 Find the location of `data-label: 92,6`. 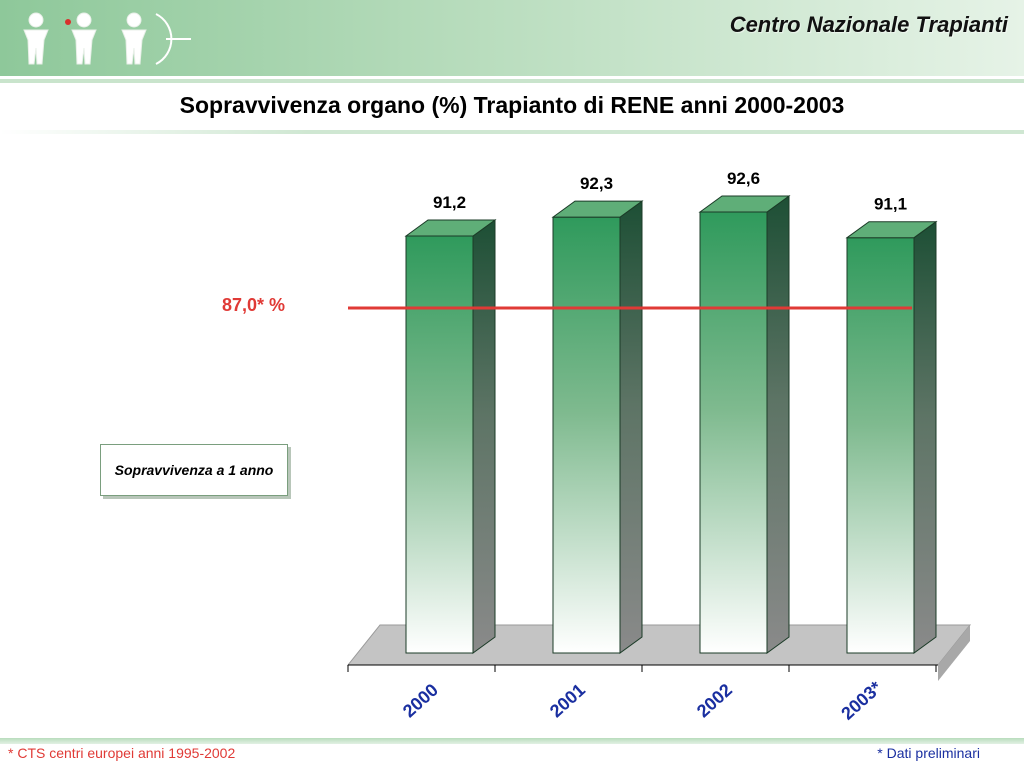

data-label: 92,6 is located at coordinates (743, 178).